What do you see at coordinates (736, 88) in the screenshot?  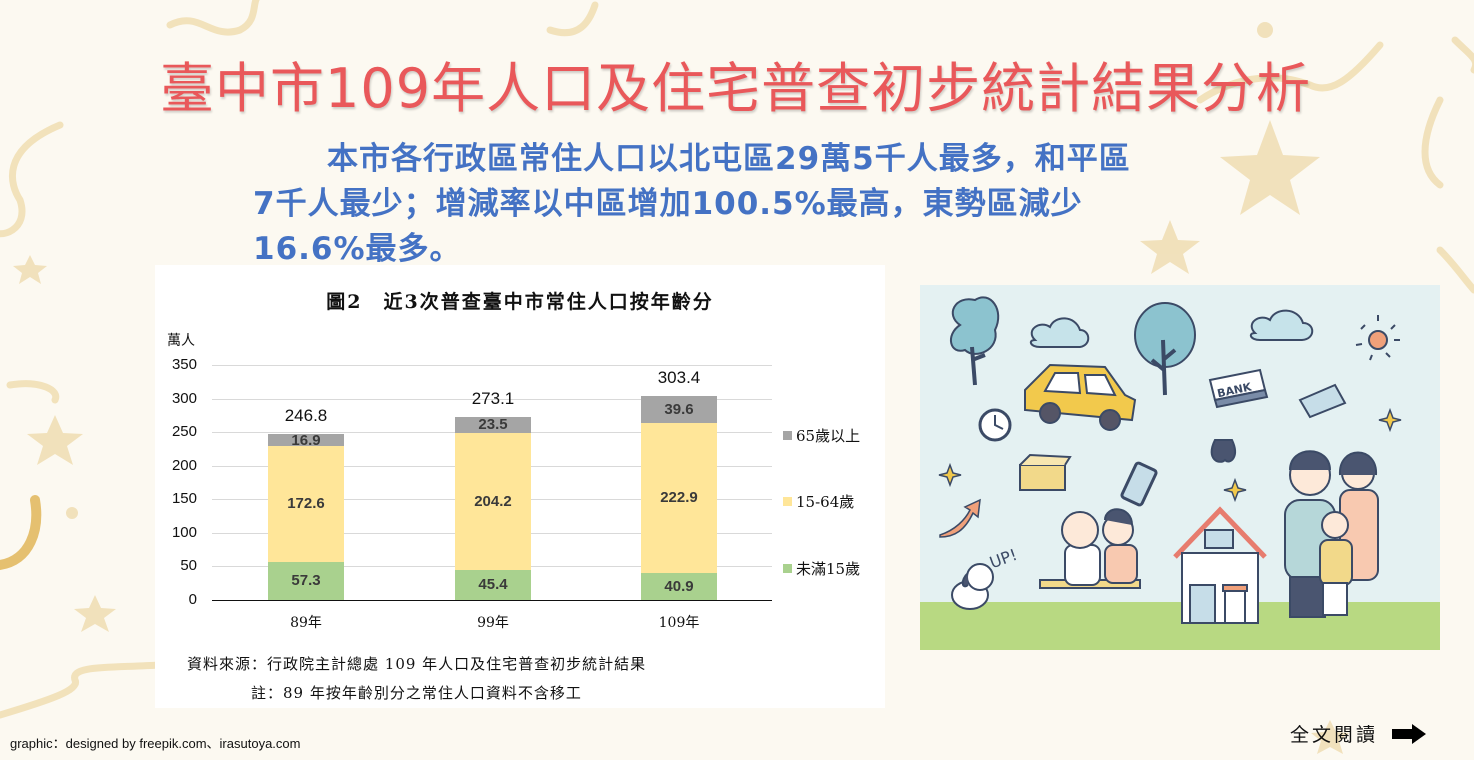 I see `slide-title: 臺中市109年人口及住宅普查初步統計結果分析` at bounding box center [736, 88].